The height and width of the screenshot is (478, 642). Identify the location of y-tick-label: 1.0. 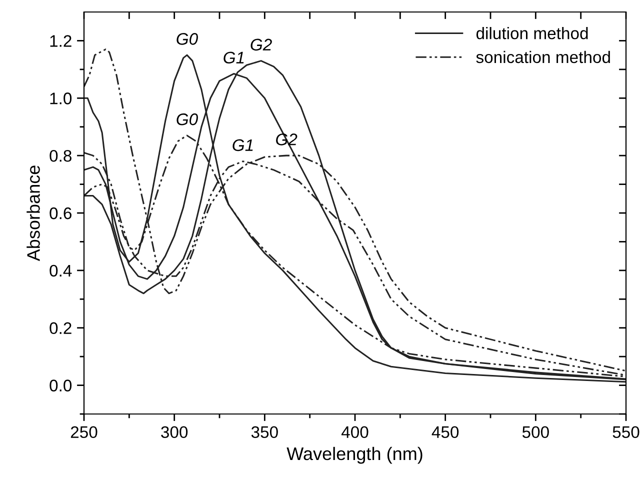
(61, 98).